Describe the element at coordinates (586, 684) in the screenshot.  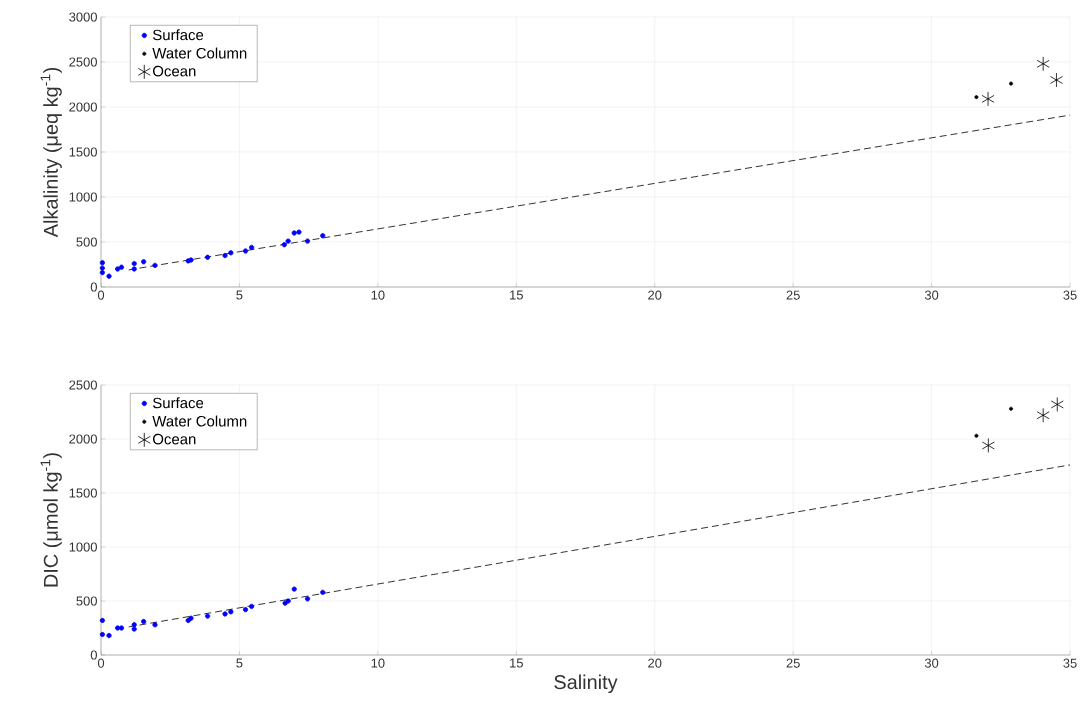
I see `x-axis-title: Salinity` at that location.